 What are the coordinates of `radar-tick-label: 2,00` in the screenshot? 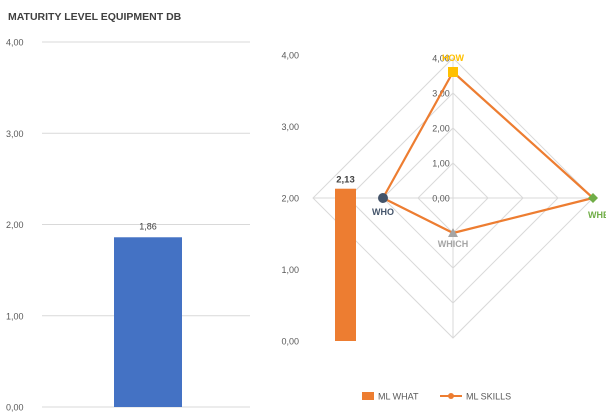 It's located at (441, 129).